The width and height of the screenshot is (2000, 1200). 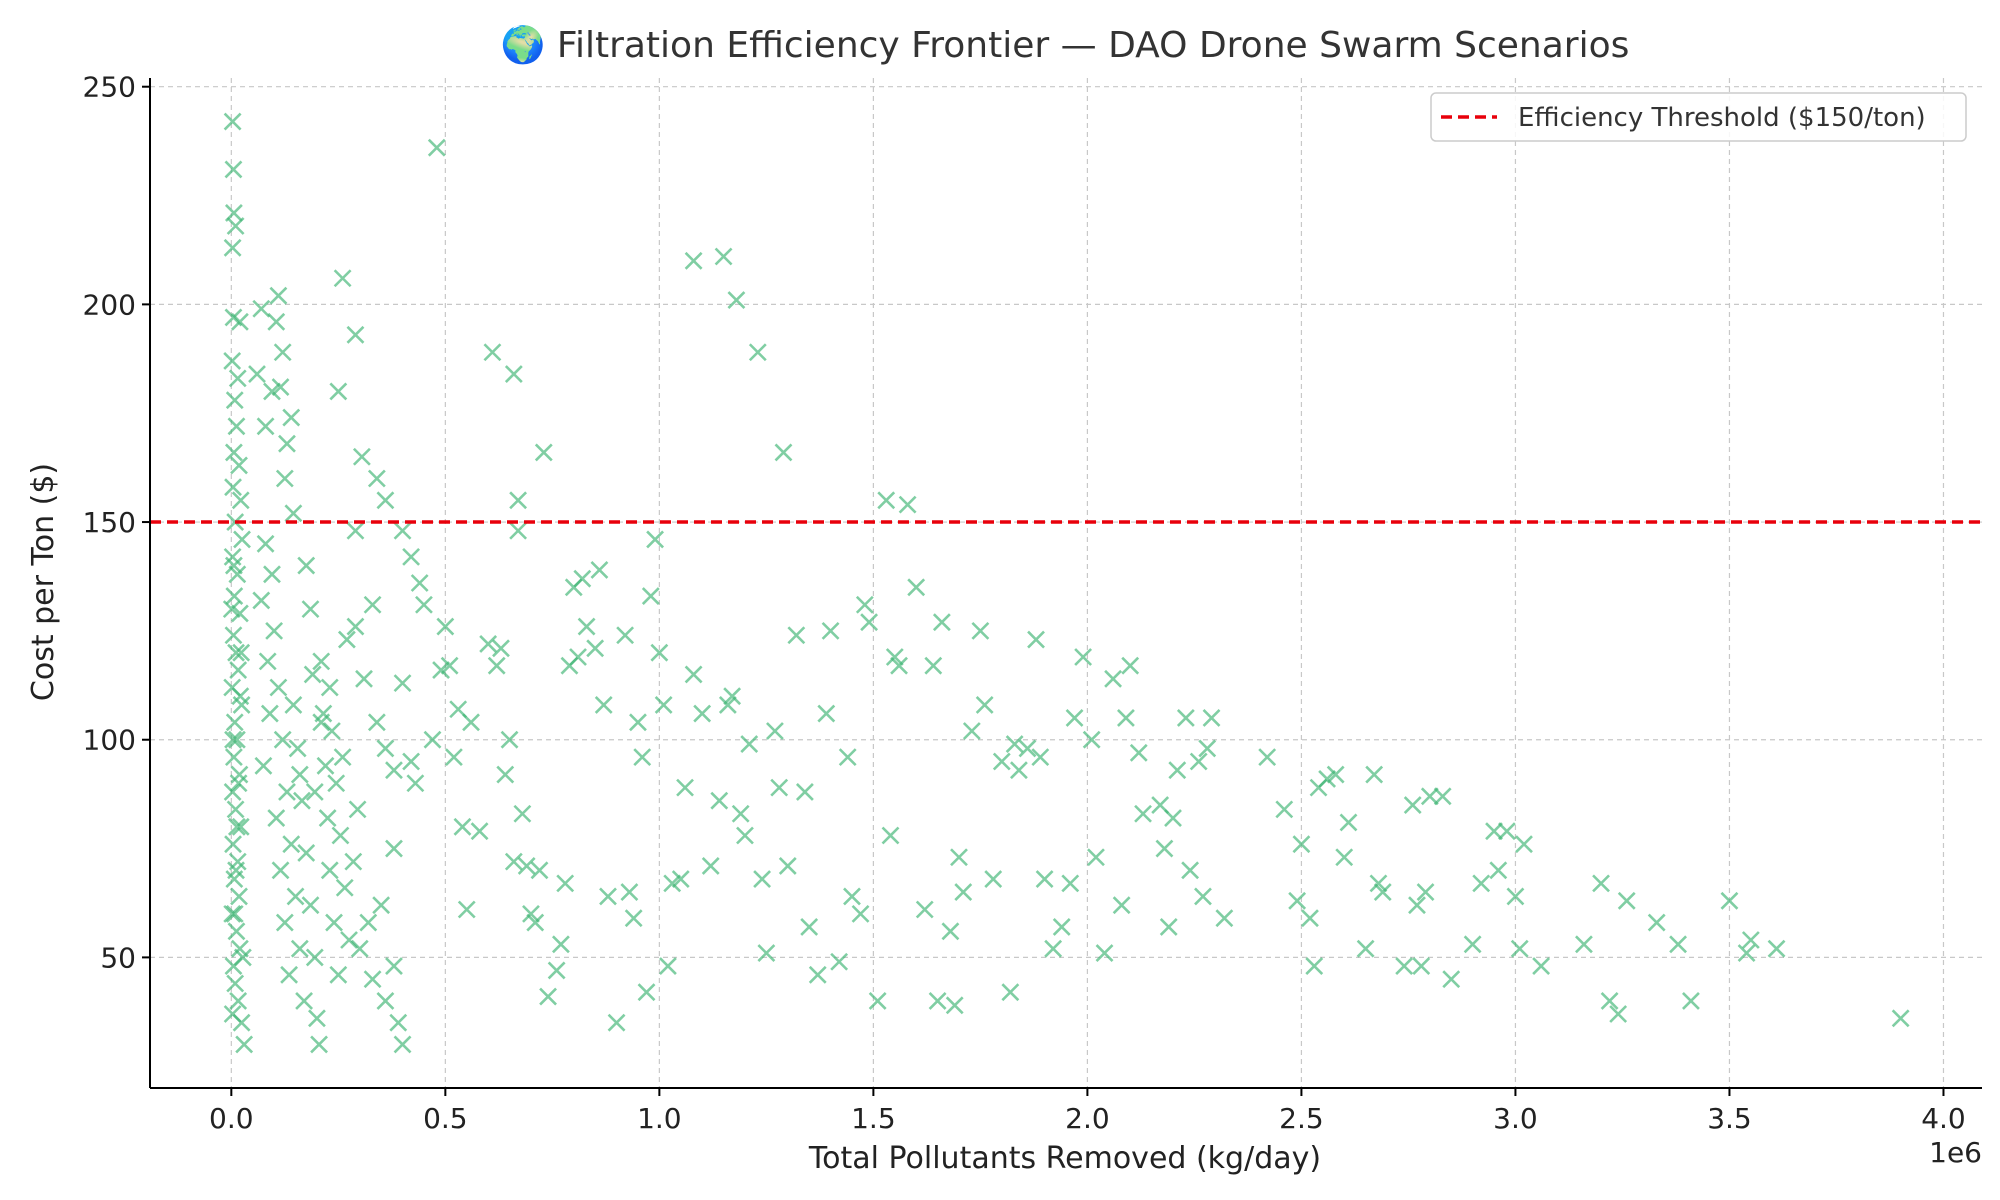 I want to click on x-tick-label: 1.5, so click(x=873, y=1118).